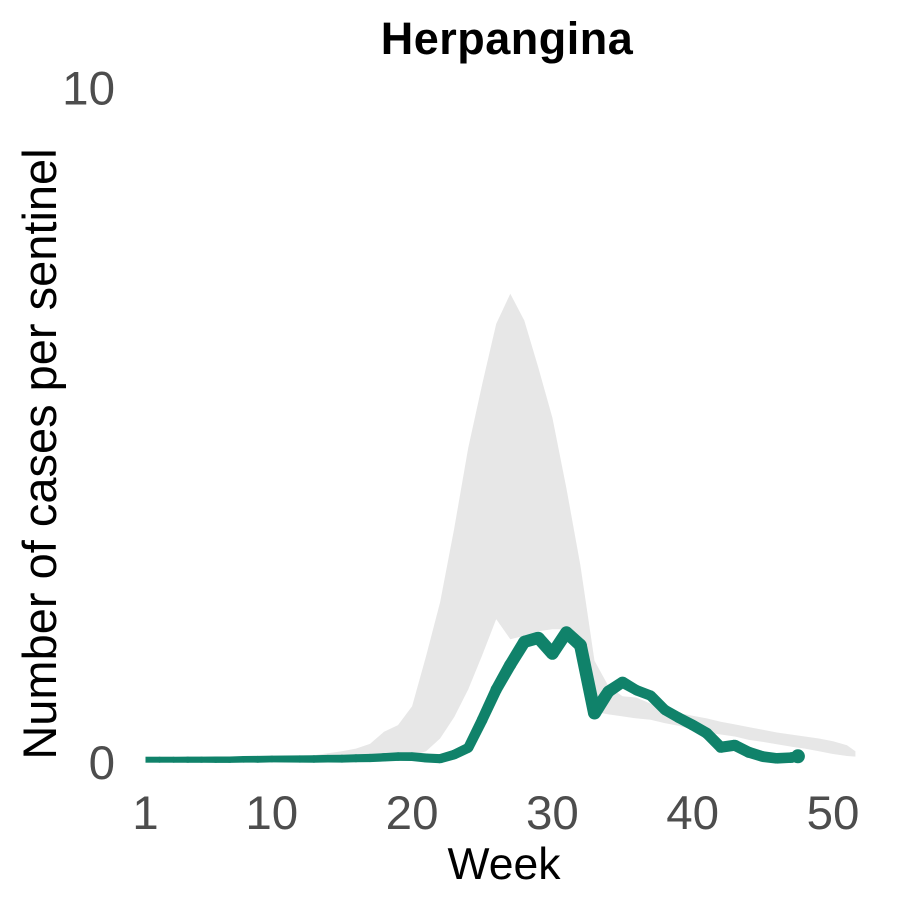  I want to click on svg-text: 1, so click(145, 813).